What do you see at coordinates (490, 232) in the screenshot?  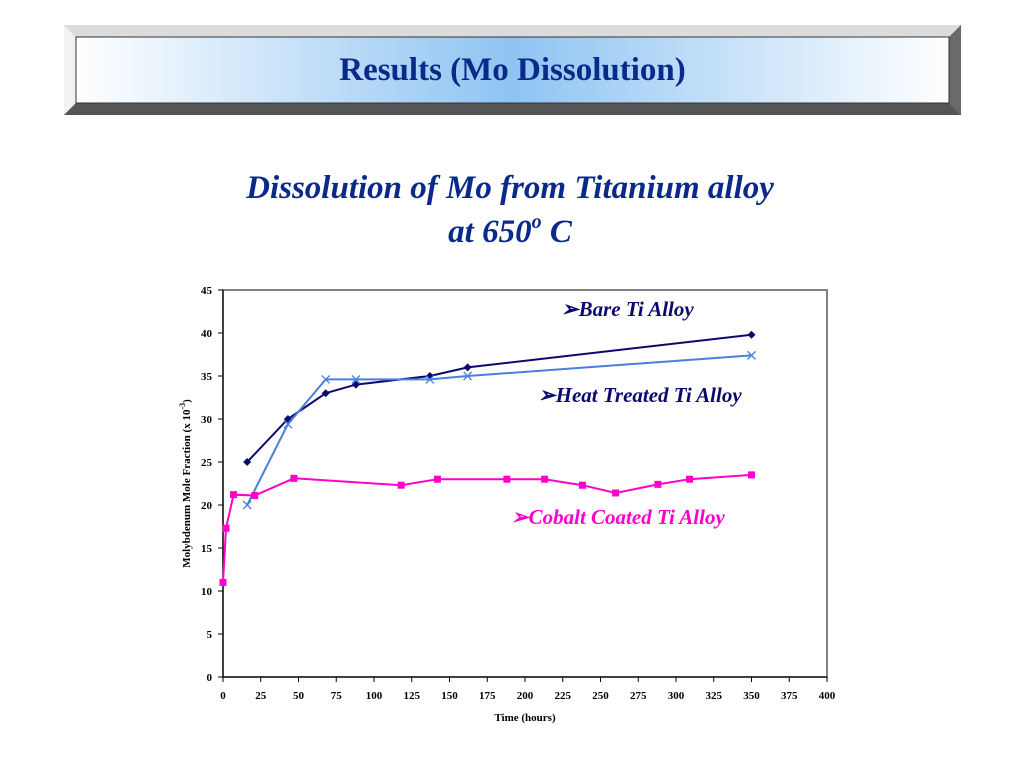 I see `subtitle-temp: at 650` at bounding box center [490, 232].